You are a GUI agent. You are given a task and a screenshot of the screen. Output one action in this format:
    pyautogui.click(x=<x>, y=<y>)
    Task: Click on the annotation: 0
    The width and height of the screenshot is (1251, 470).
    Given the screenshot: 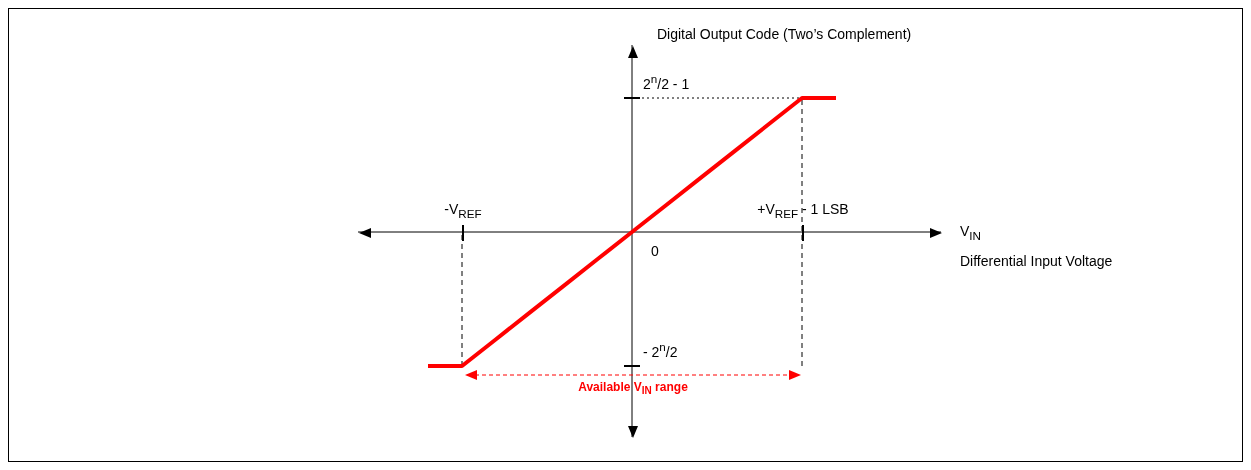 What is the action you would take?
    pyautogui.click(x=655, y=251)
    